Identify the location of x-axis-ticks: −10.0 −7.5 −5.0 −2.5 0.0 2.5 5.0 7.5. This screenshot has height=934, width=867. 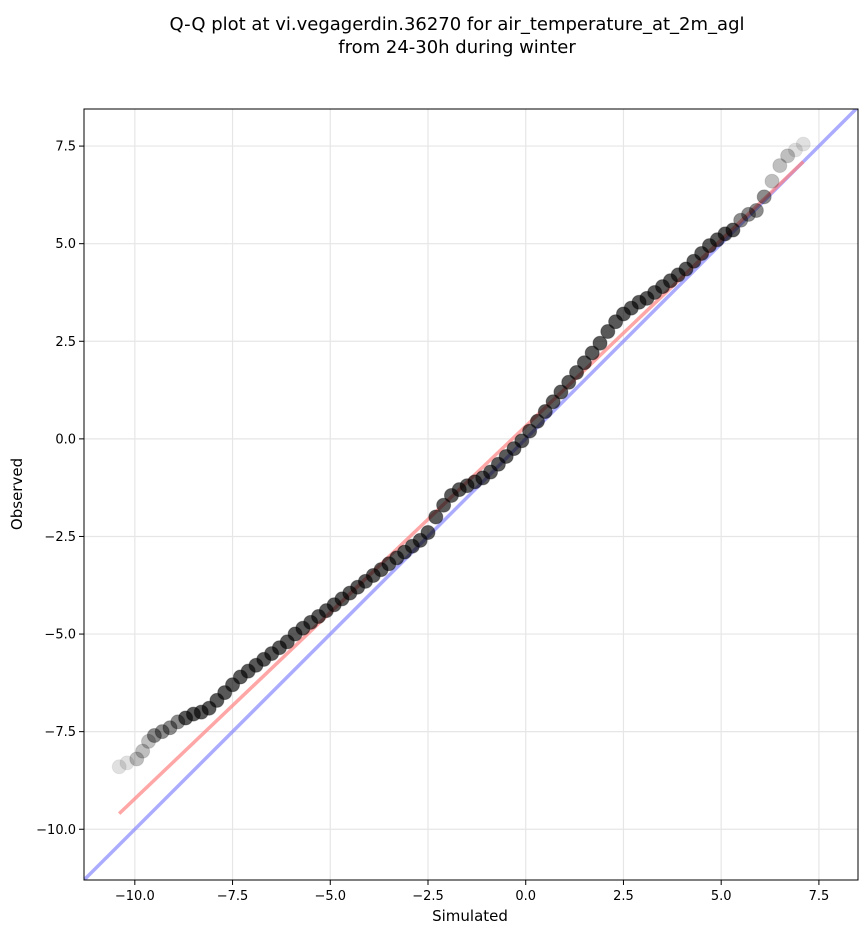
(472, 892).